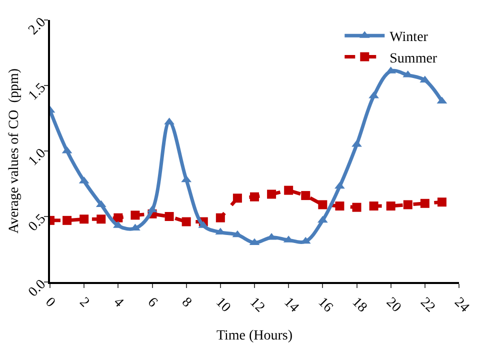  I want to click on legend-label: Summer, so click(414, 58).